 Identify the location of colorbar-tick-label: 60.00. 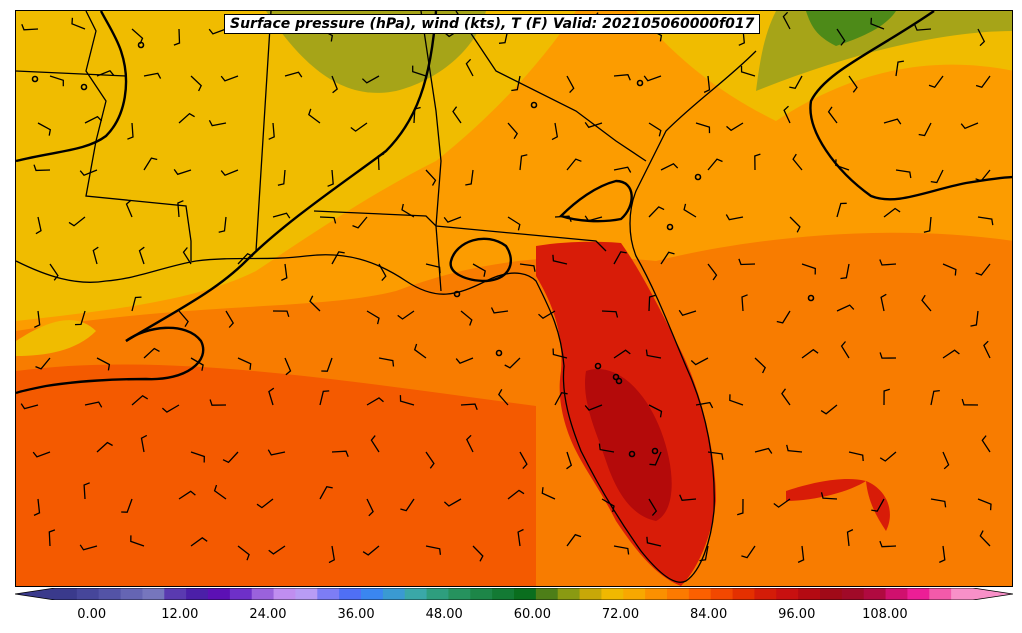
(532, 614).